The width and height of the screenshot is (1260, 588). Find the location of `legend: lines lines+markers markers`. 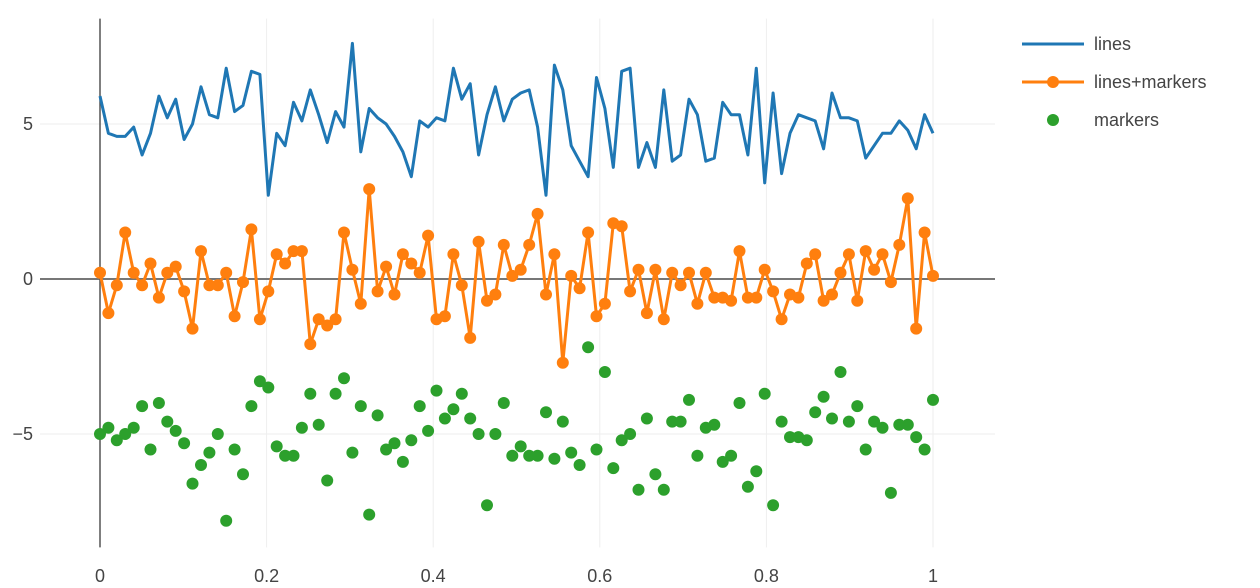

legend: lines lines+markers markers is located at coordinates (1114, 82).